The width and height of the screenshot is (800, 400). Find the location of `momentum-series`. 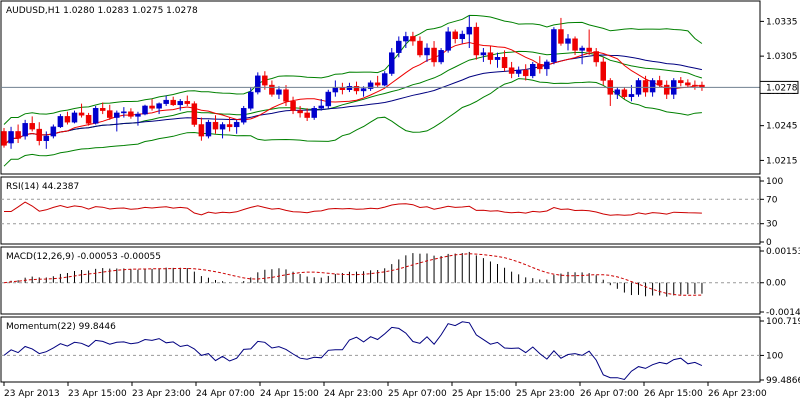

momentum-series is located at coordinates (380, 351).